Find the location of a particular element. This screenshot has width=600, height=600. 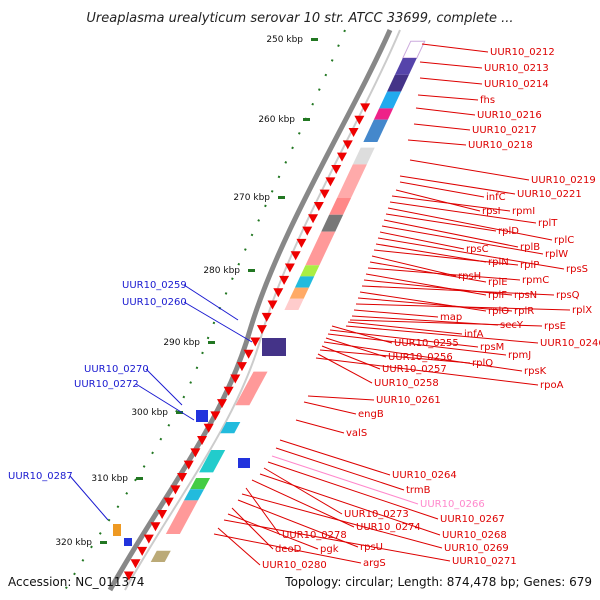

gene-label: UUR10_0278 is located at coordinates (314, 535).